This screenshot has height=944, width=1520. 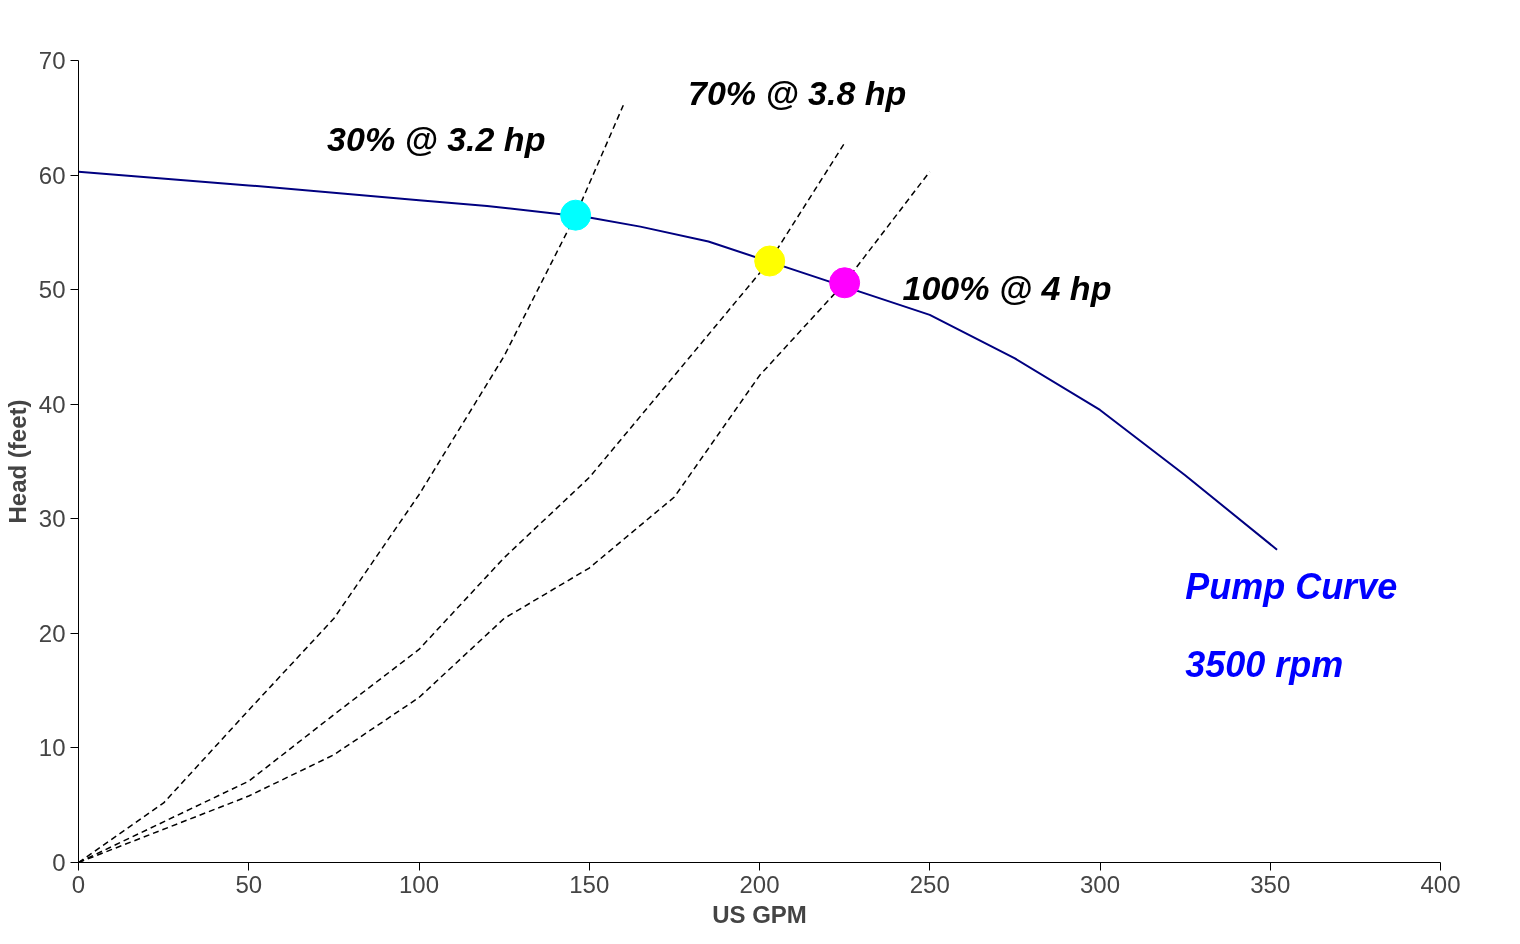 What do you see at coordinates (52, 404) in the screenshot?
I see `y-tick-label: 40` at bounding box center [52, 404].